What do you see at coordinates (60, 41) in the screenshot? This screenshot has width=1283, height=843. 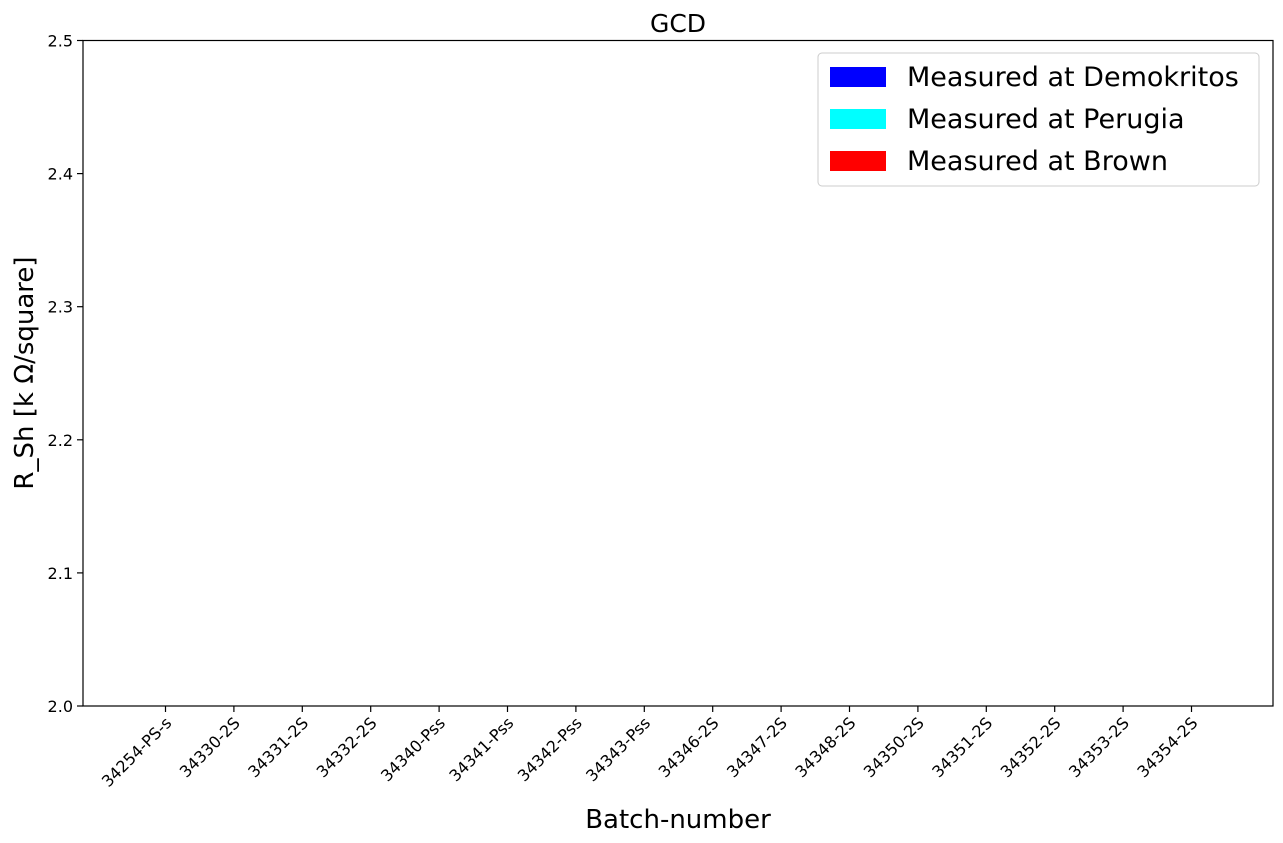 I see `y-tick-label: 2.5` at bounding box center [60, 41].